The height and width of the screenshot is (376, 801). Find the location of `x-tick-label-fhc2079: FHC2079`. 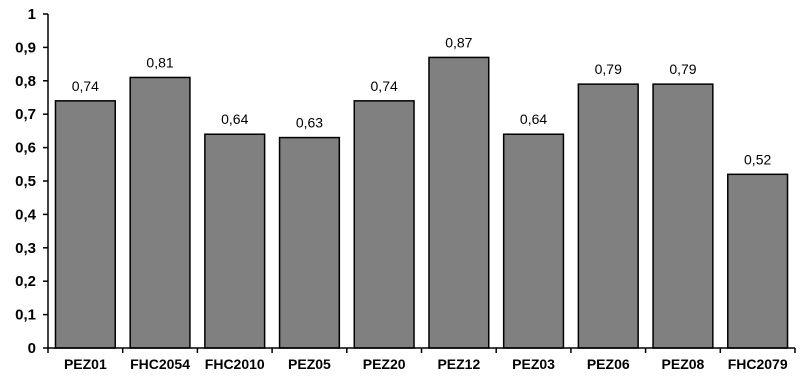

x-tick-label-fhc2079: FHC2079 is located at coordinates (758, 364).